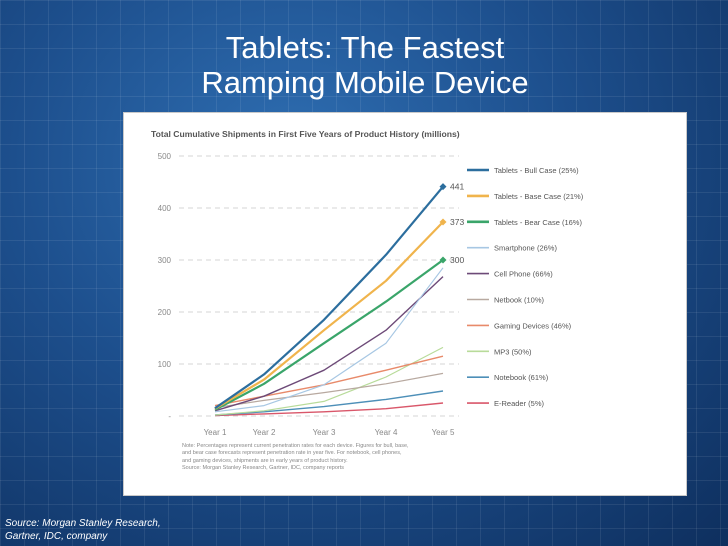 The height and width of the screenshot is (546, 728). Describe the element at coordinates (165, 312) in the screenshot. I see `y-tick-label: 200` at that location.